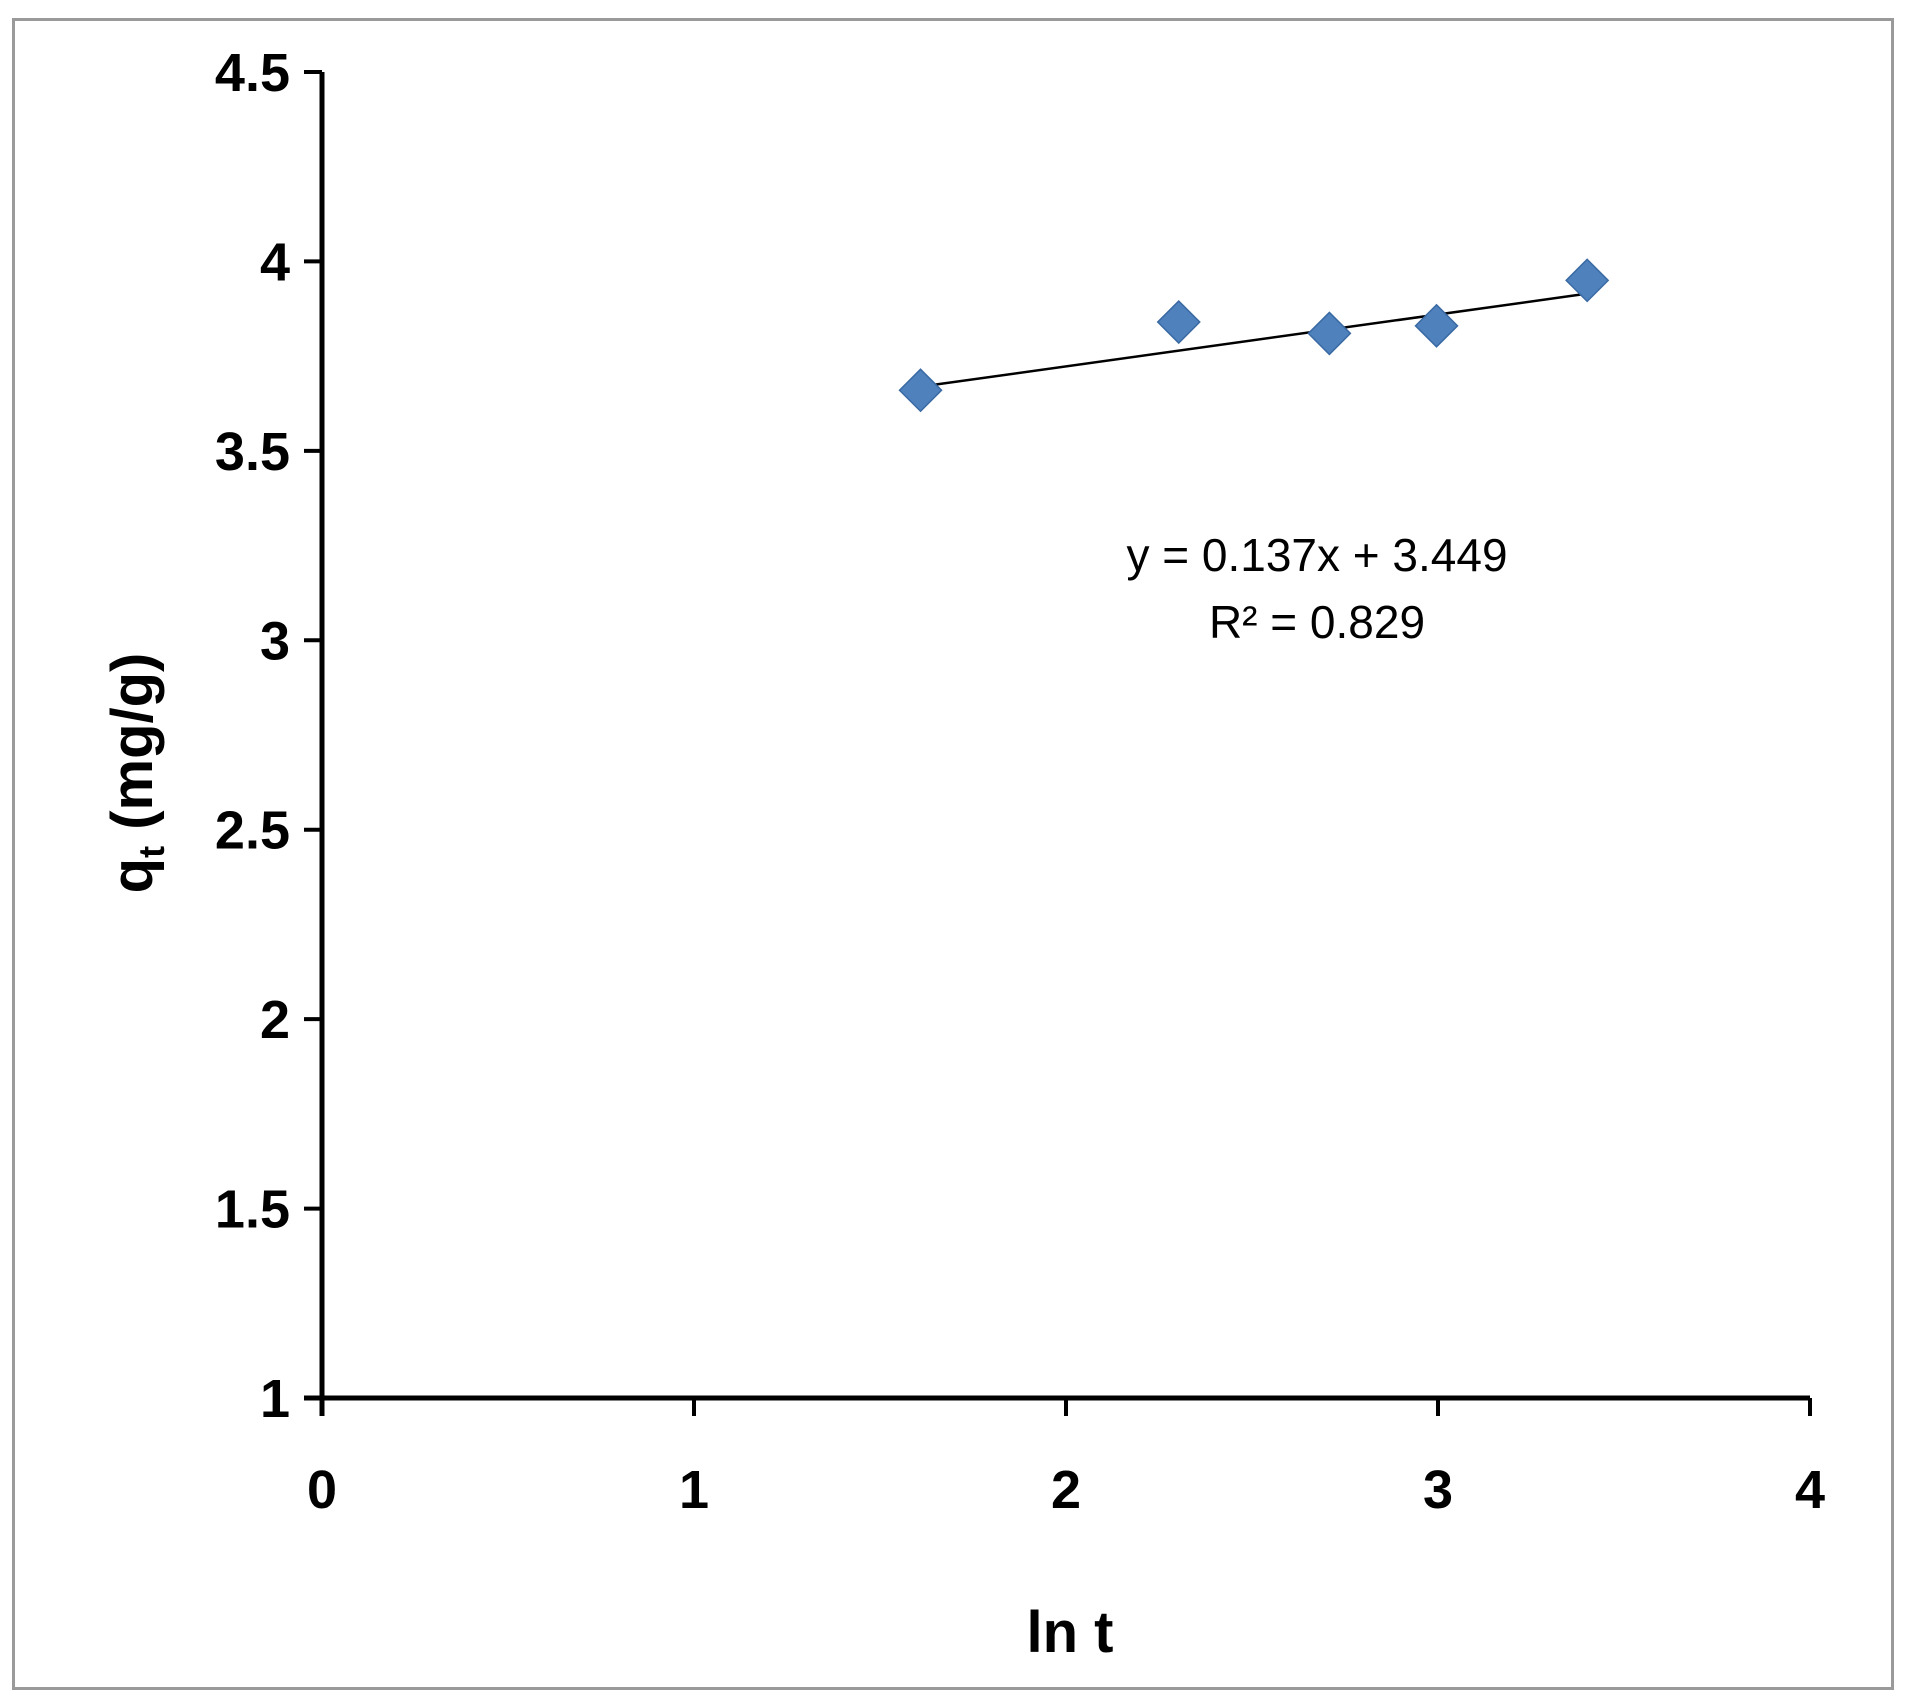 Image resolution: width=1913 pixels, height=1706 pixels. I want to click on y-tick-label: 3, so click(275, 641).